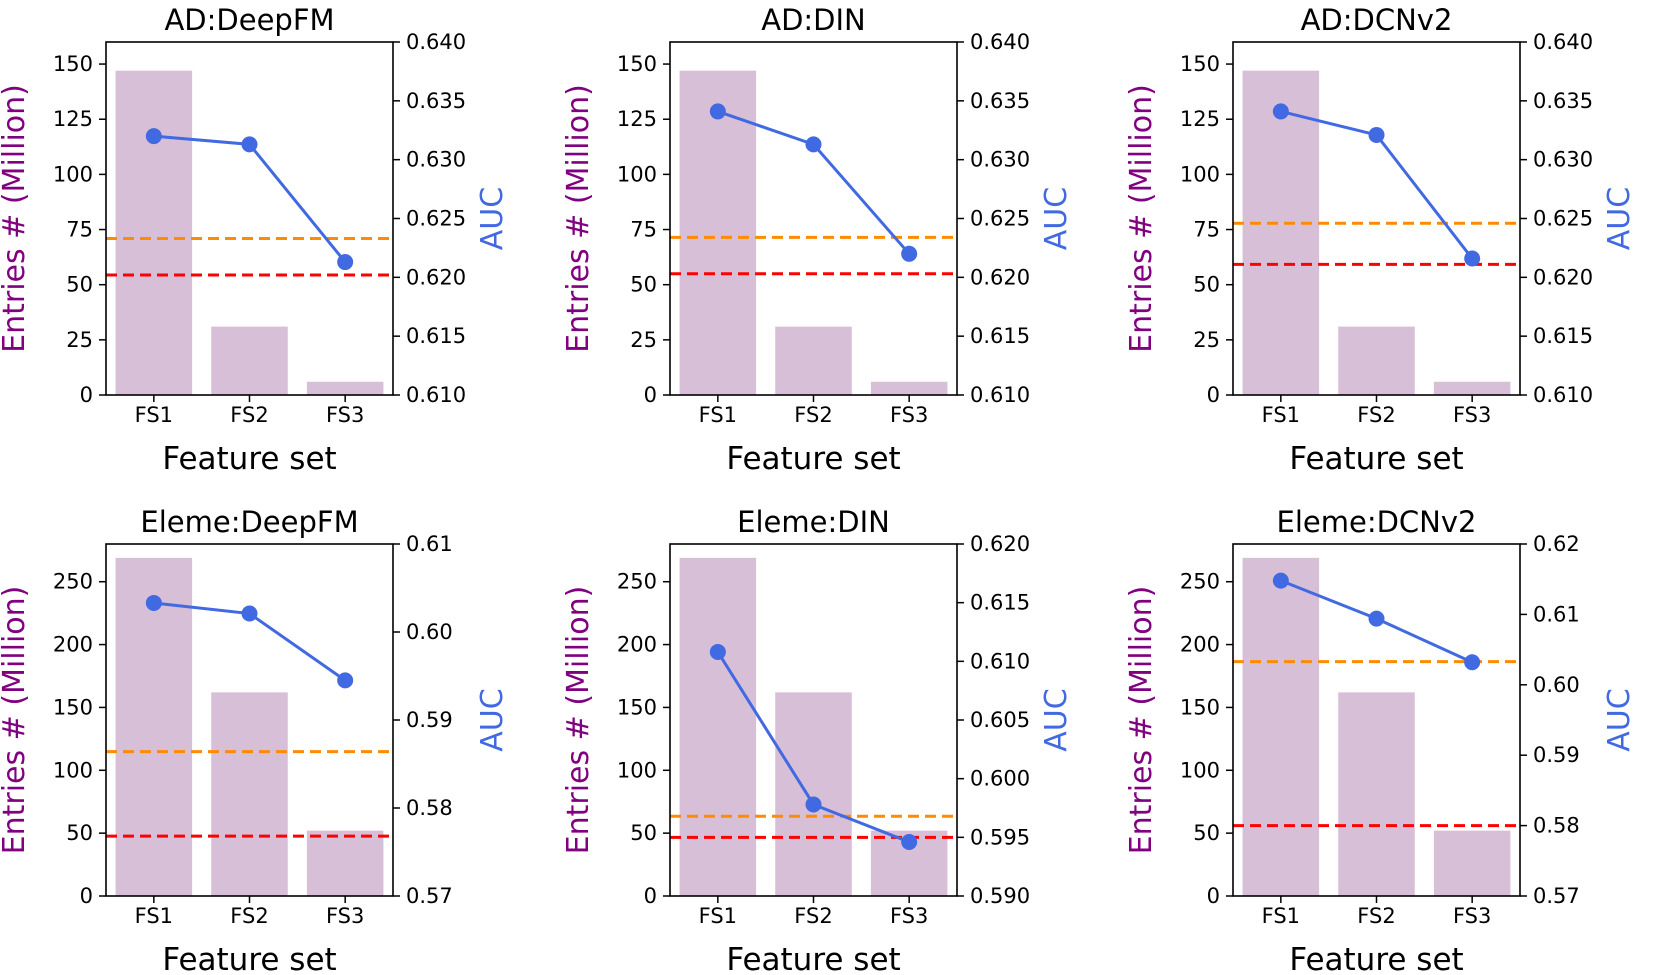 The image size is (1661, 975). I want to click on right-tick-label: 0.605, so click(1000, 720).